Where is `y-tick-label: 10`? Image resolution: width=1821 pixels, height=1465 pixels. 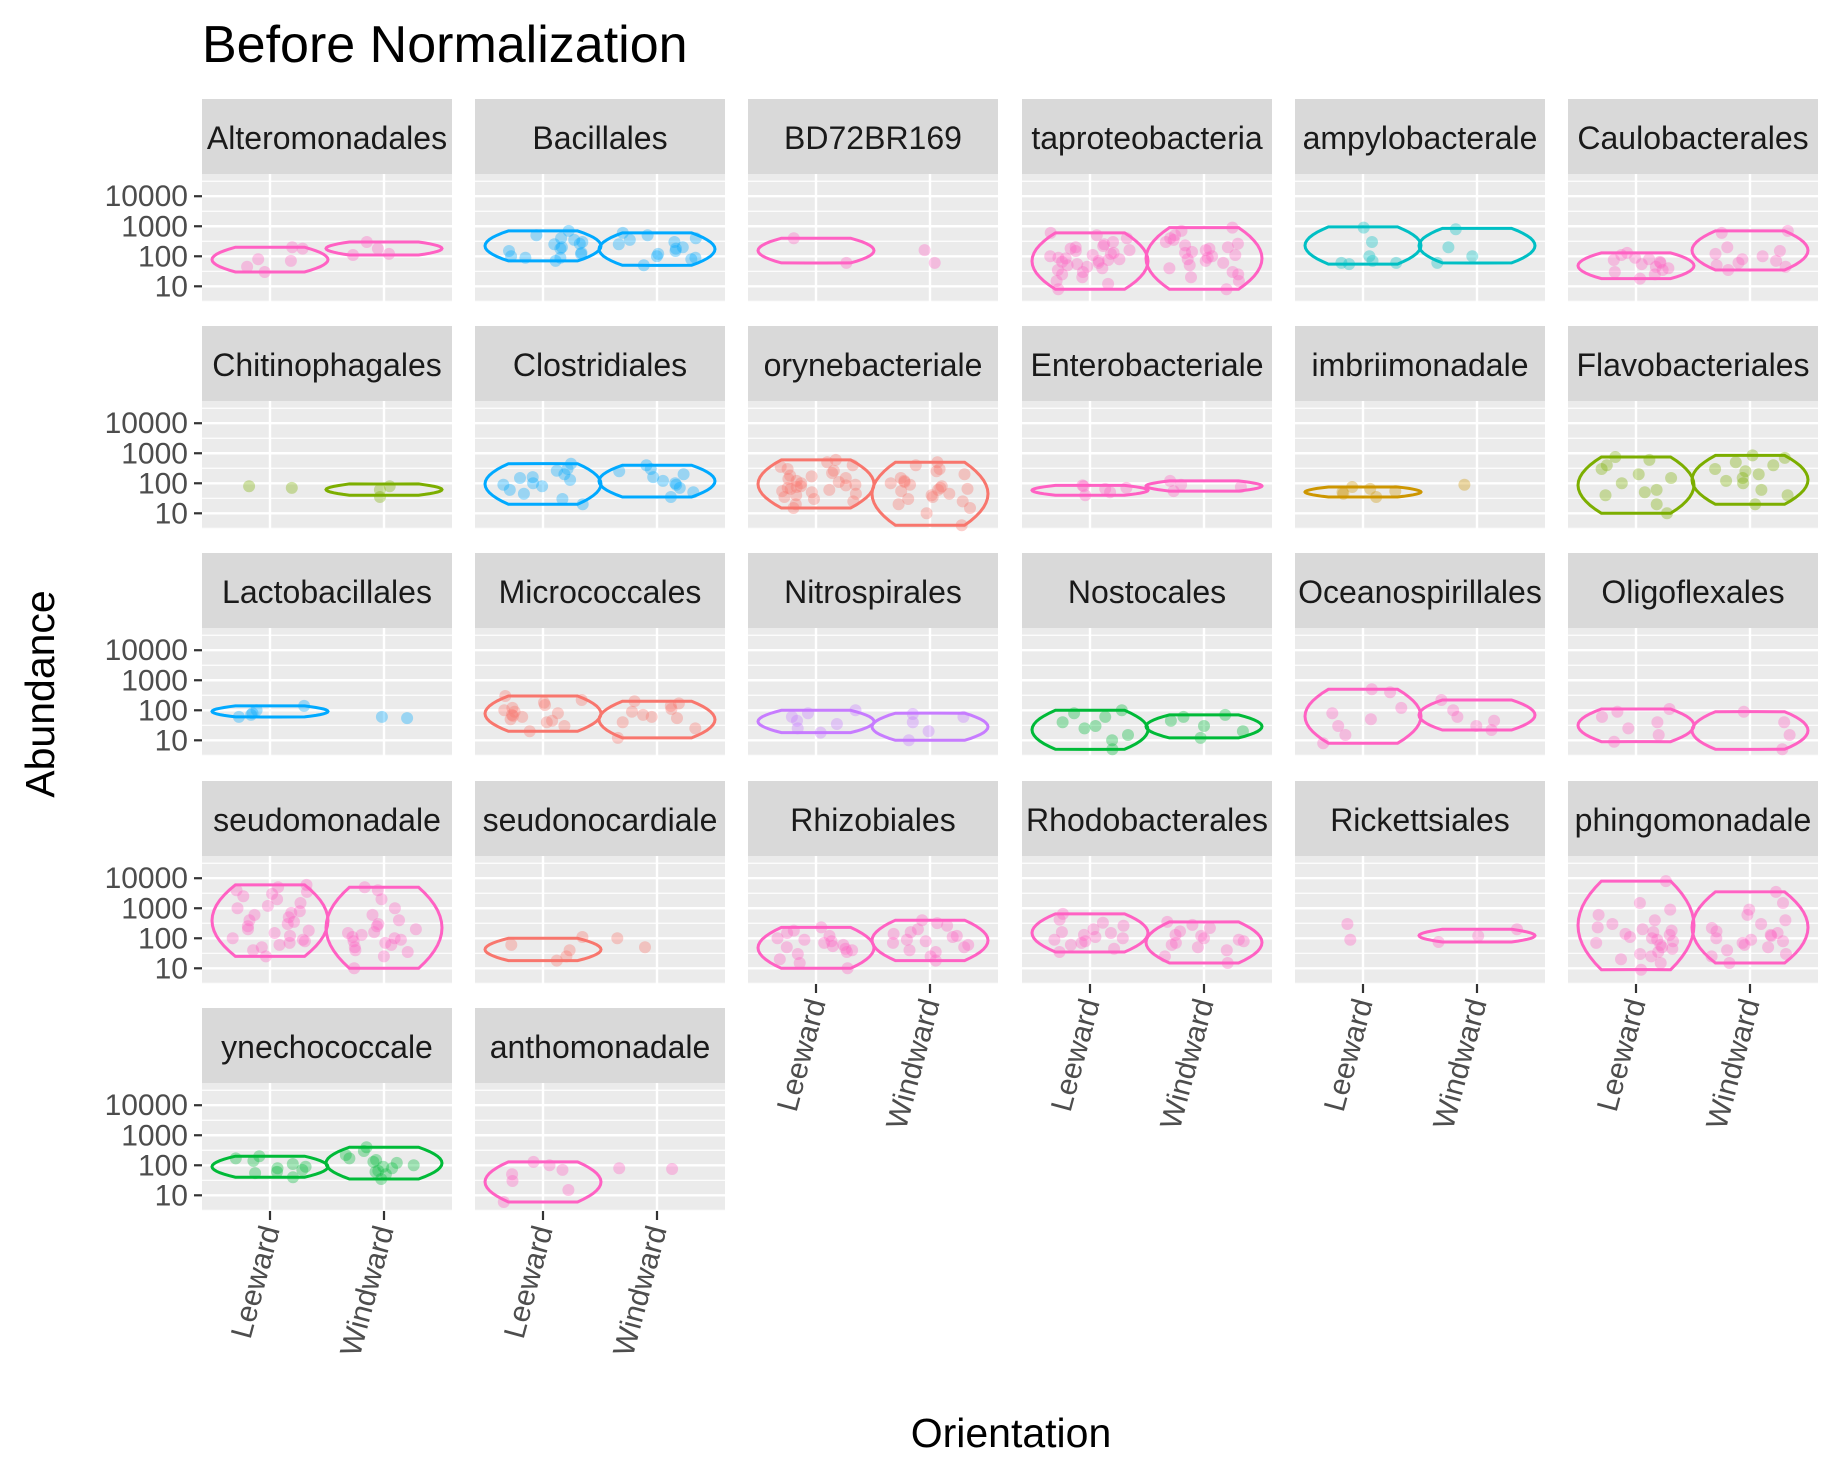 y-tick-label: 10 is located at coordinates (171, 513).